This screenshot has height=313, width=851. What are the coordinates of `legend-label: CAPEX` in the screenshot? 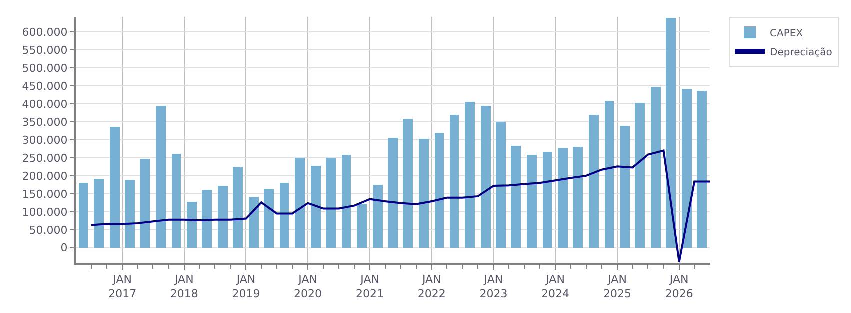 It's located at (787, 34).